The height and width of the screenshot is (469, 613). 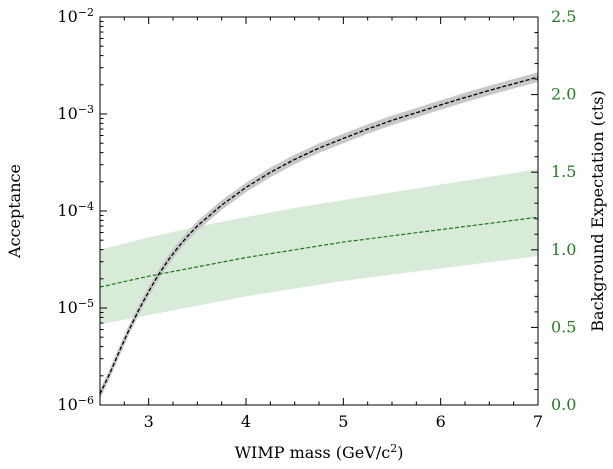 What do you see at coordinates (553, 210) in the screenshot?
I see `y-axis-right: 0.0 0.5 1.0 1.5 2.0 2.5` at bounding box center [553, 210].